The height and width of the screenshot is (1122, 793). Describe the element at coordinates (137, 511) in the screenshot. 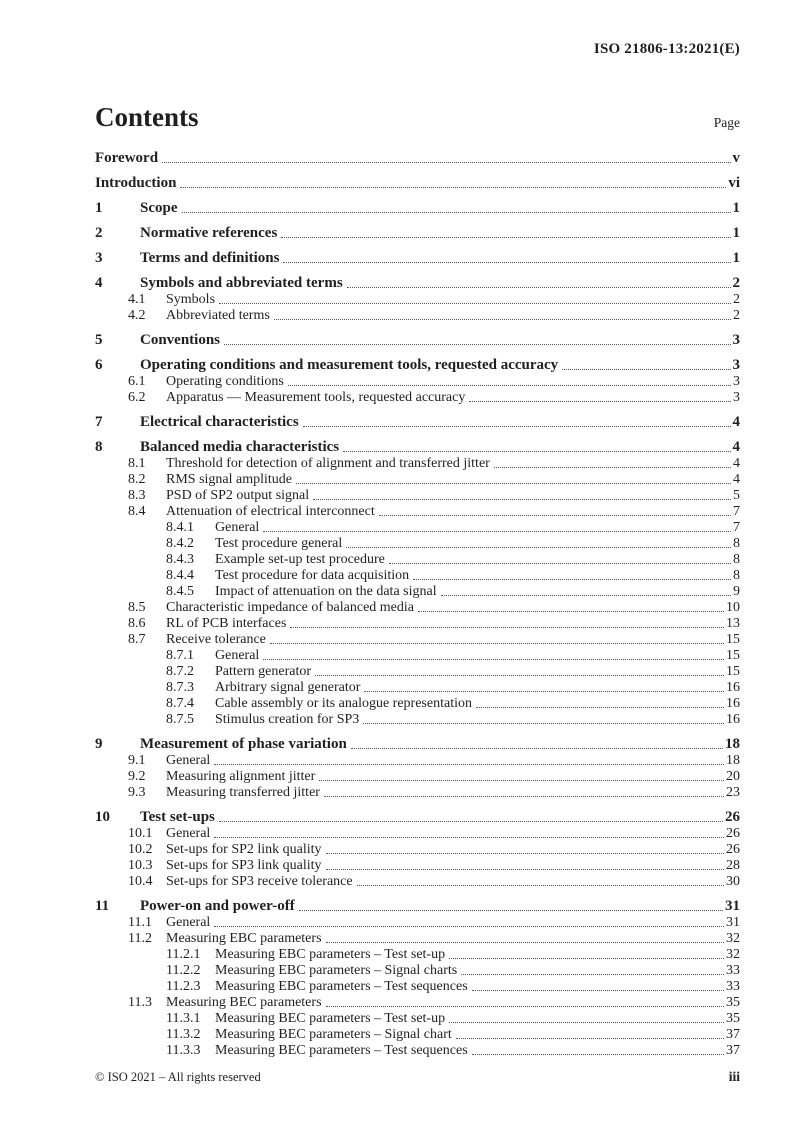

I see `toc-entry-number: 8.4` at that location.